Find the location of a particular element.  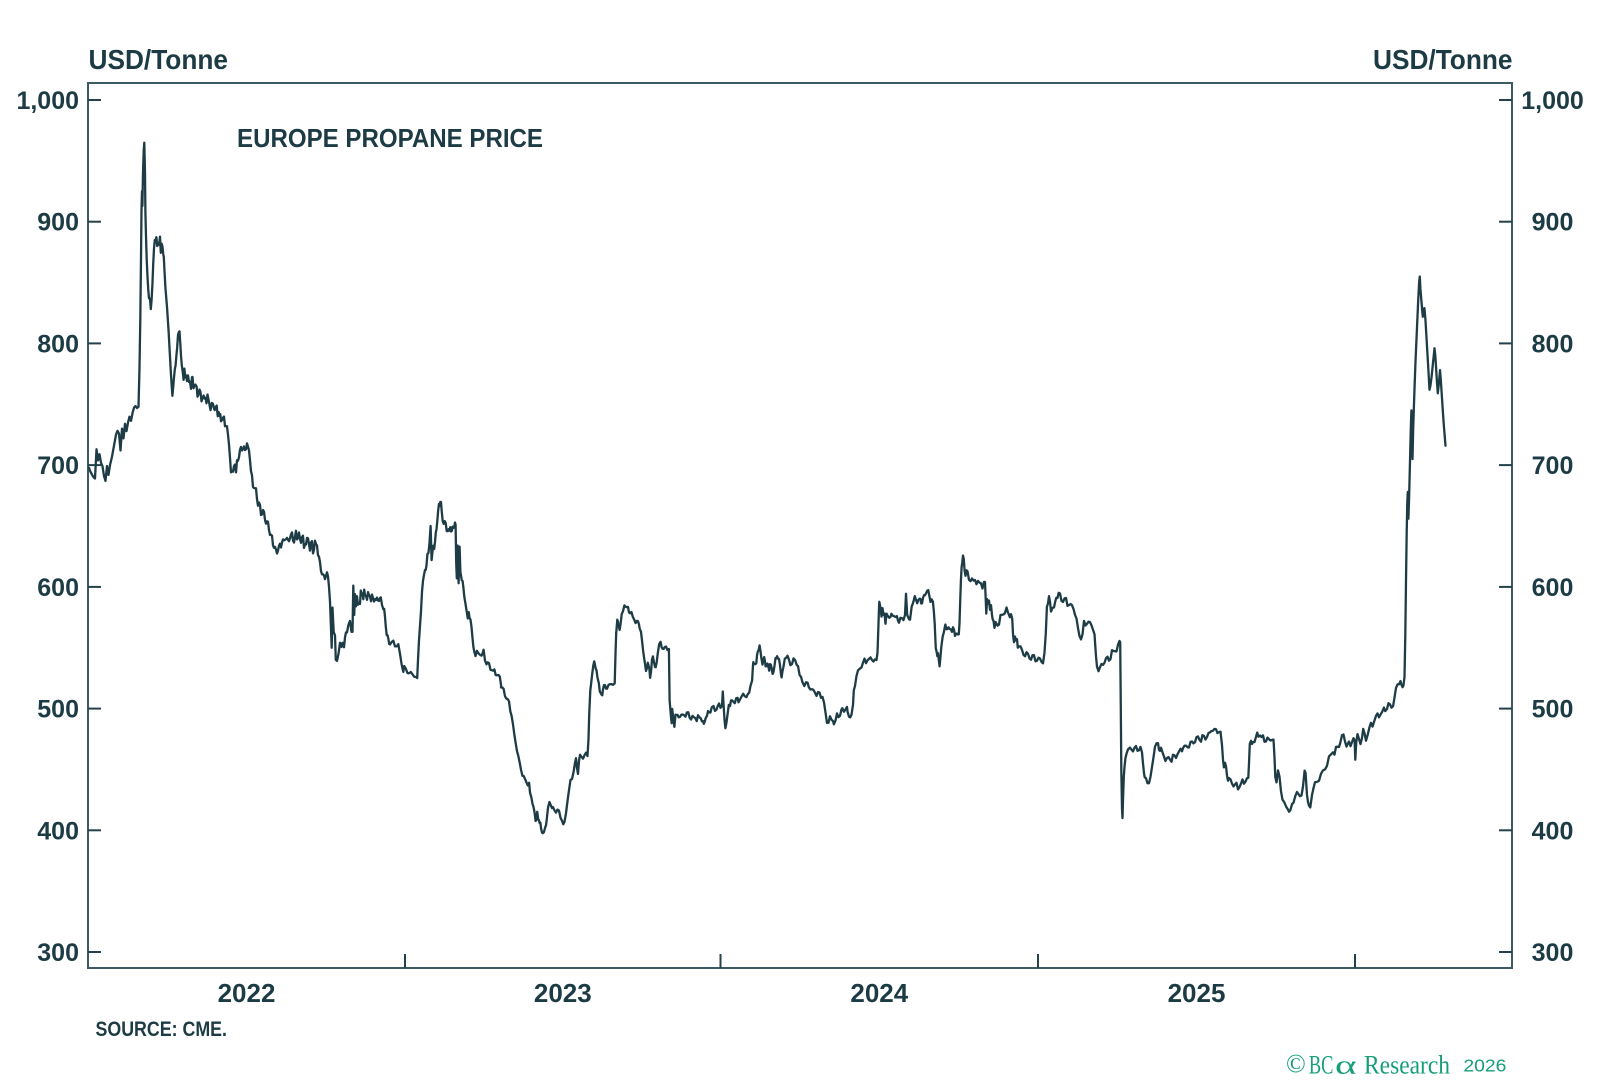

svg-text: 2022 is located at coordinates (247, 993).